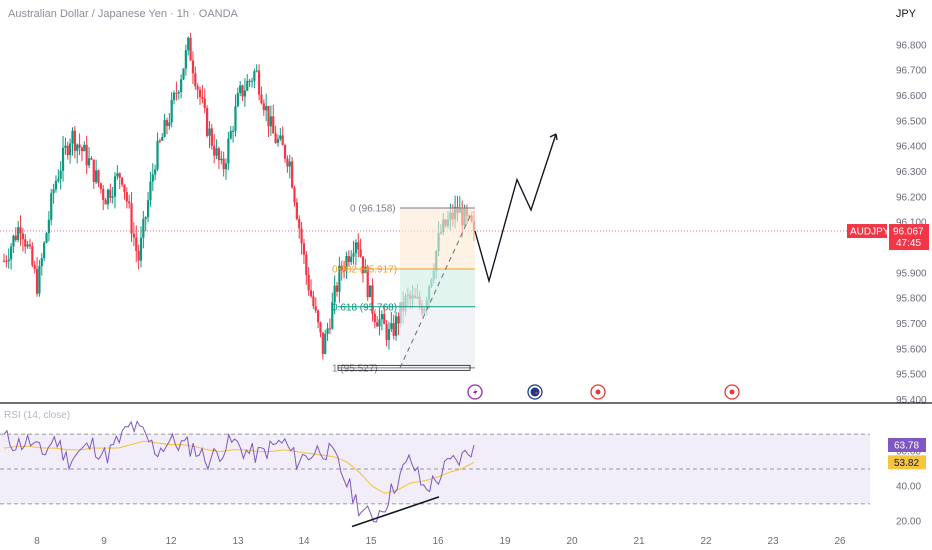 This screenshot has height=550, width=932. Describe the element at coordinates (371, 541) in the screenshot. I see `time-tick-label: 15` at that location.